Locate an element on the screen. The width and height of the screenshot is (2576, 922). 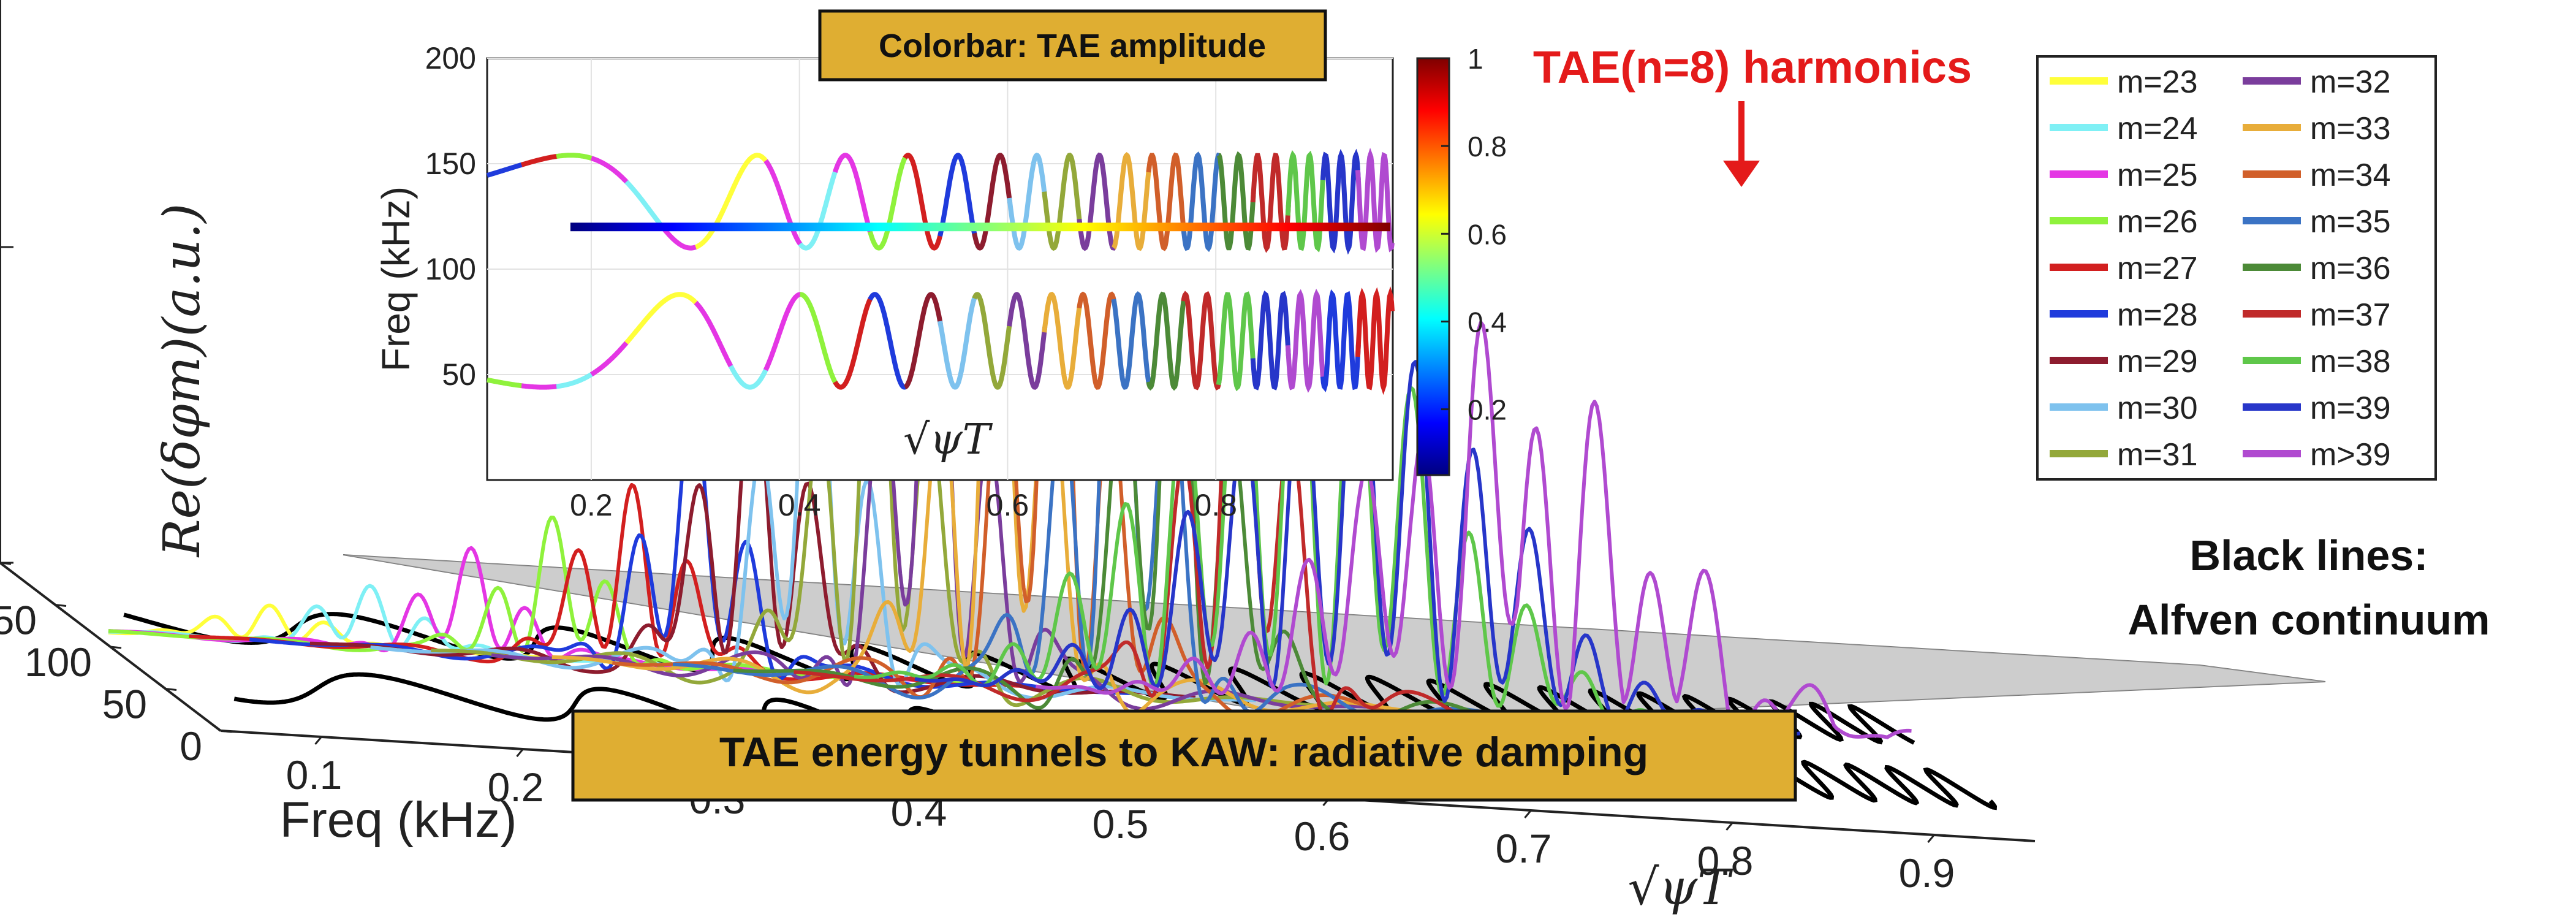
legend-label: m=35 is located at coordinates (2350, 222).